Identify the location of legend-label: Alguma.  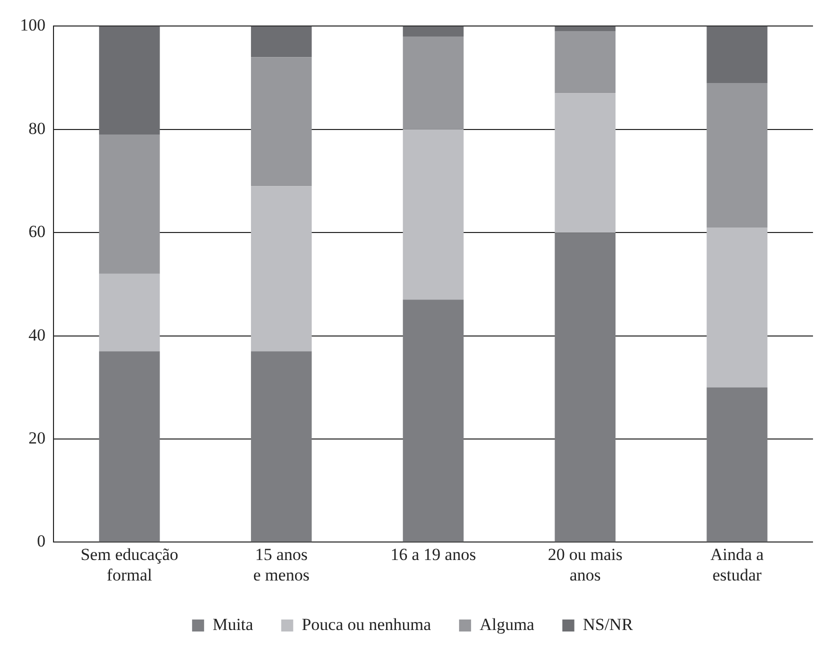
(507, 624).